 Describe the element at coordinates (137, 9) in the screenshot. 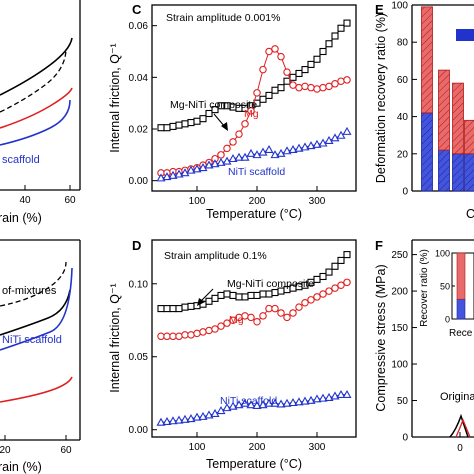

I see `panel-c-letter: C` at that location.